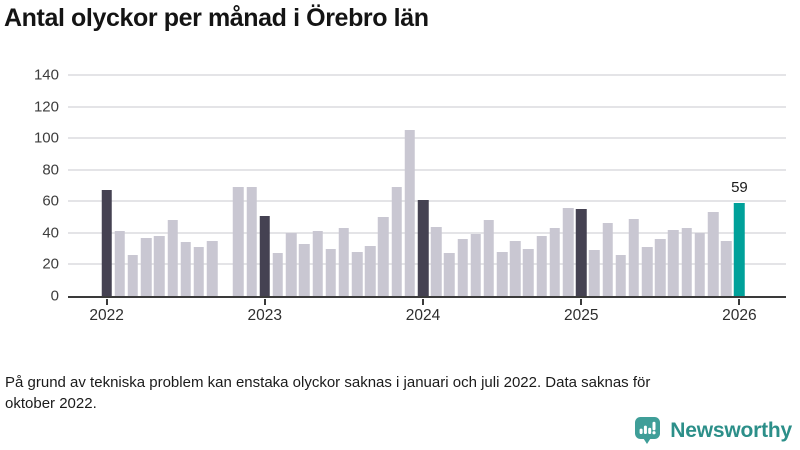 Image resolution: width=800 pixels, height=450 pixels. Describe the element at coordinates (731, 430) in the screenshot. I see `brand-name: Newsworthy` at that location.